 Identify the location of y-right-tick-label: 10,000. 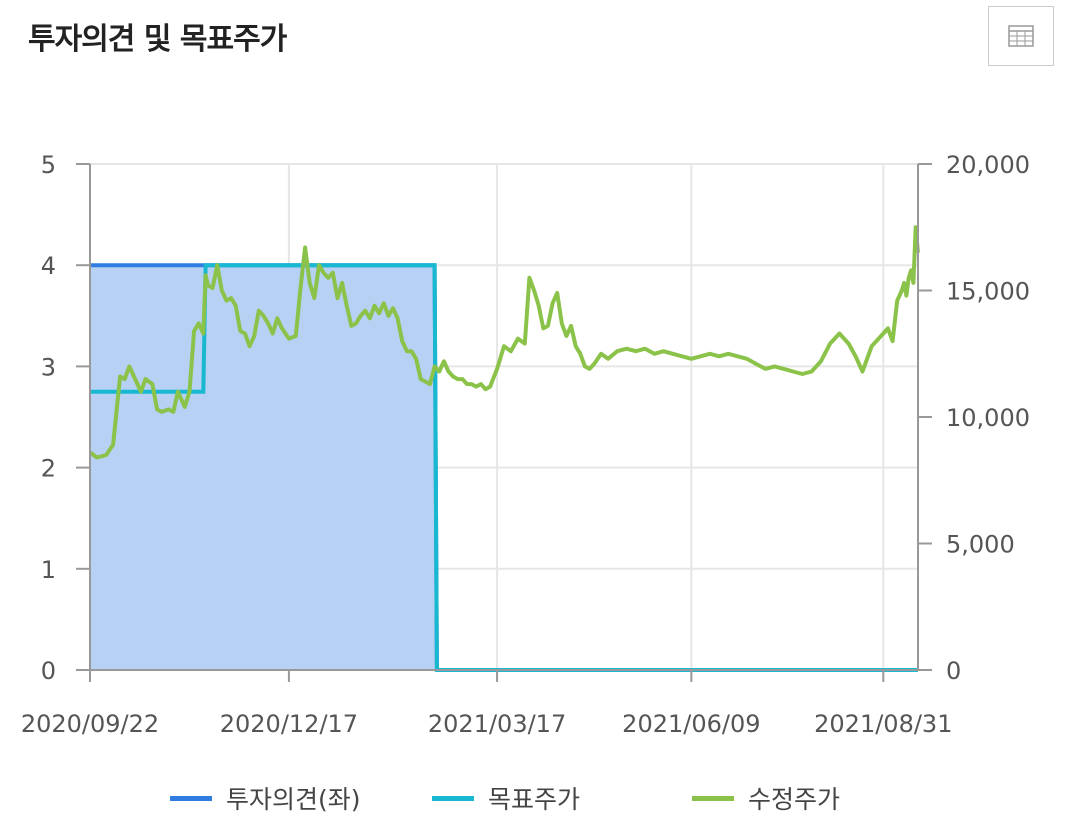
(988, 418).